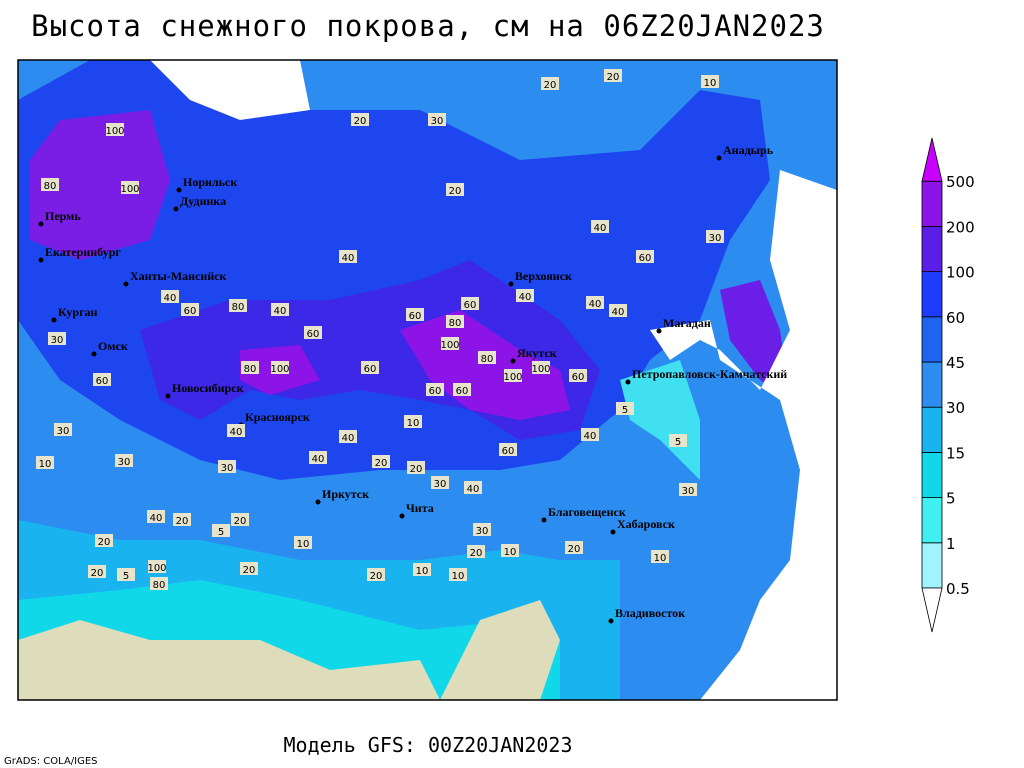  Describe the element at coordinates (210, 182) in the screenshot. I see `city-label: Норильск` at that location.